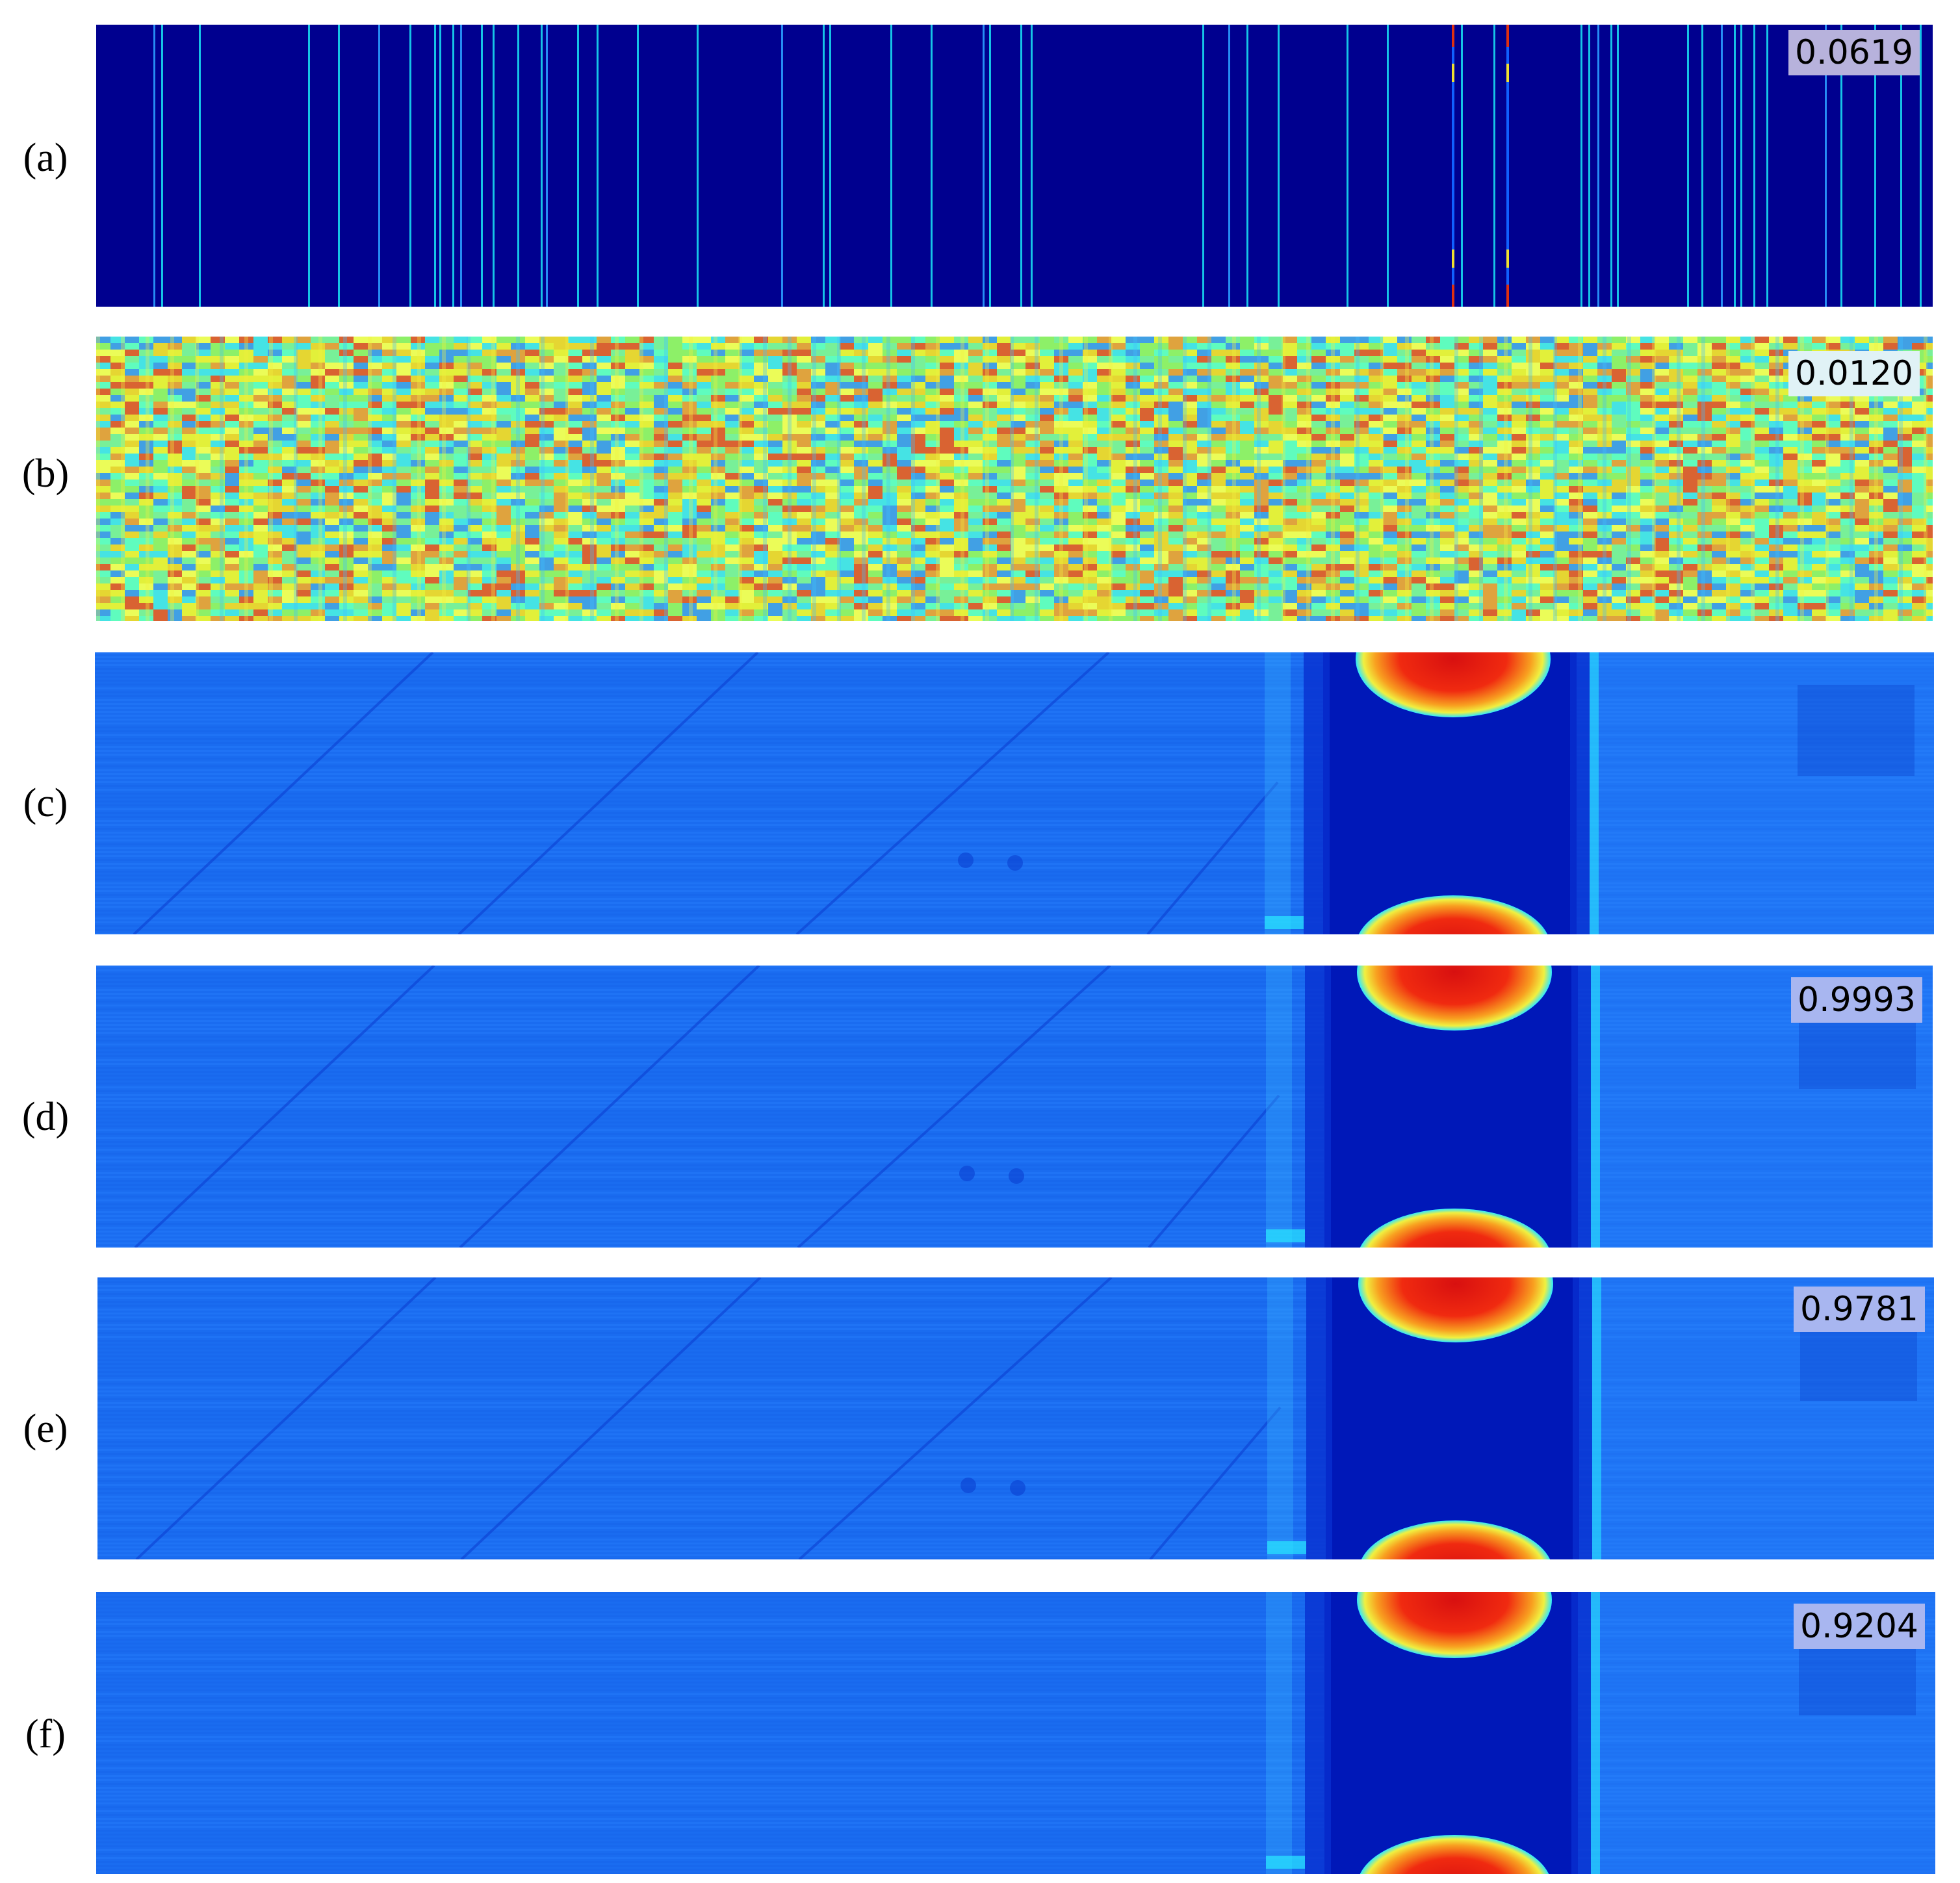  What do you see at coordinates (1854, 373) in the screenshot?
I see `score-badge-b: 0.0120` at bounding box center [1854, 373].